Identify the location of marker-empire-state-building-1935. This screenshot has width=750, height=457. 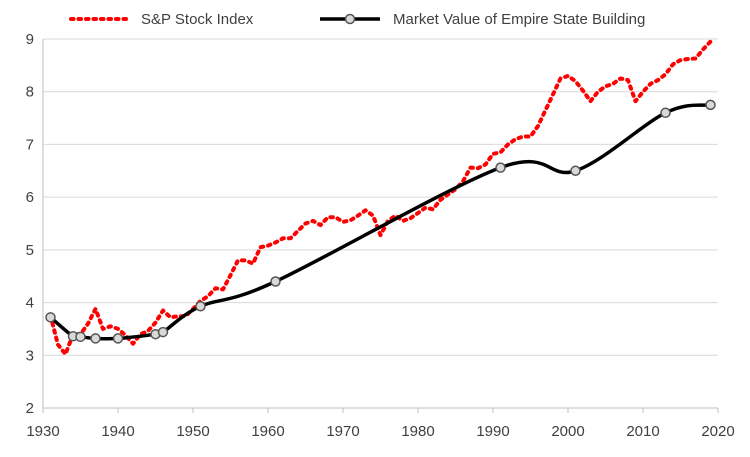
(80, 337).